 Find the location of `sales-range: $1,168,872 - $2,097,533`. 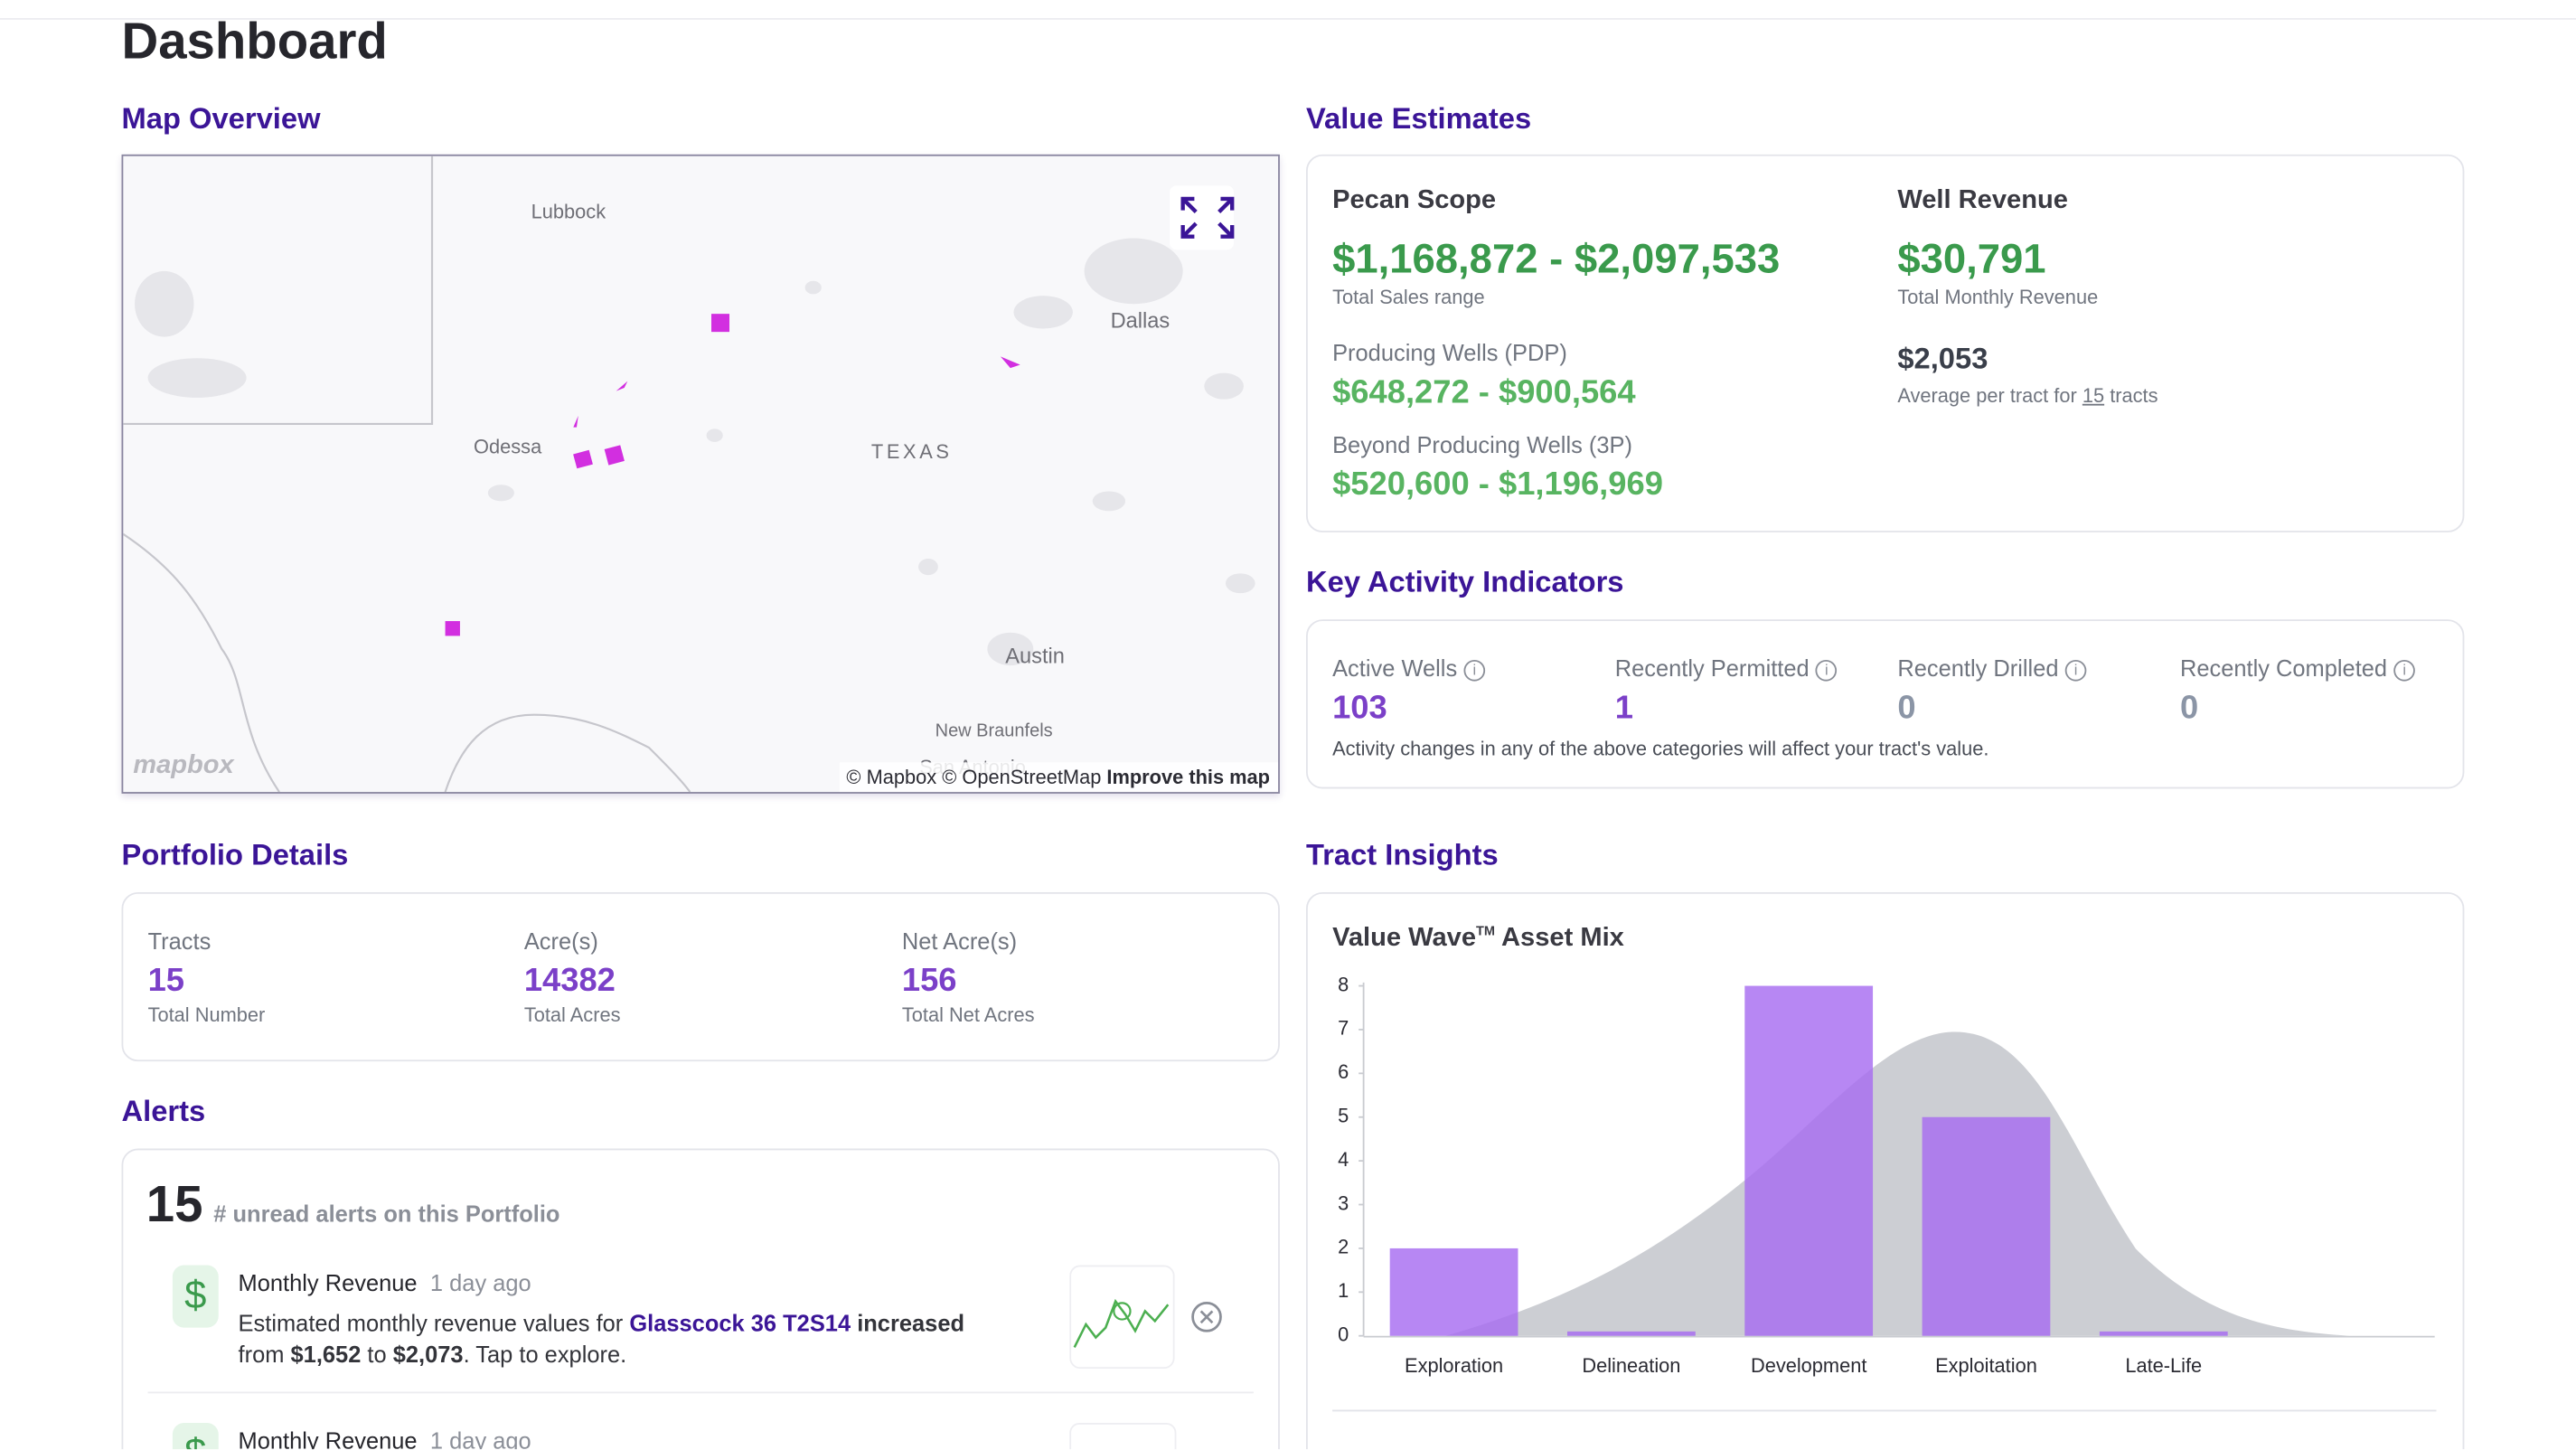

sales-range: $1,168,872 - $2,097,533 is located at coordinates (1557, 260).